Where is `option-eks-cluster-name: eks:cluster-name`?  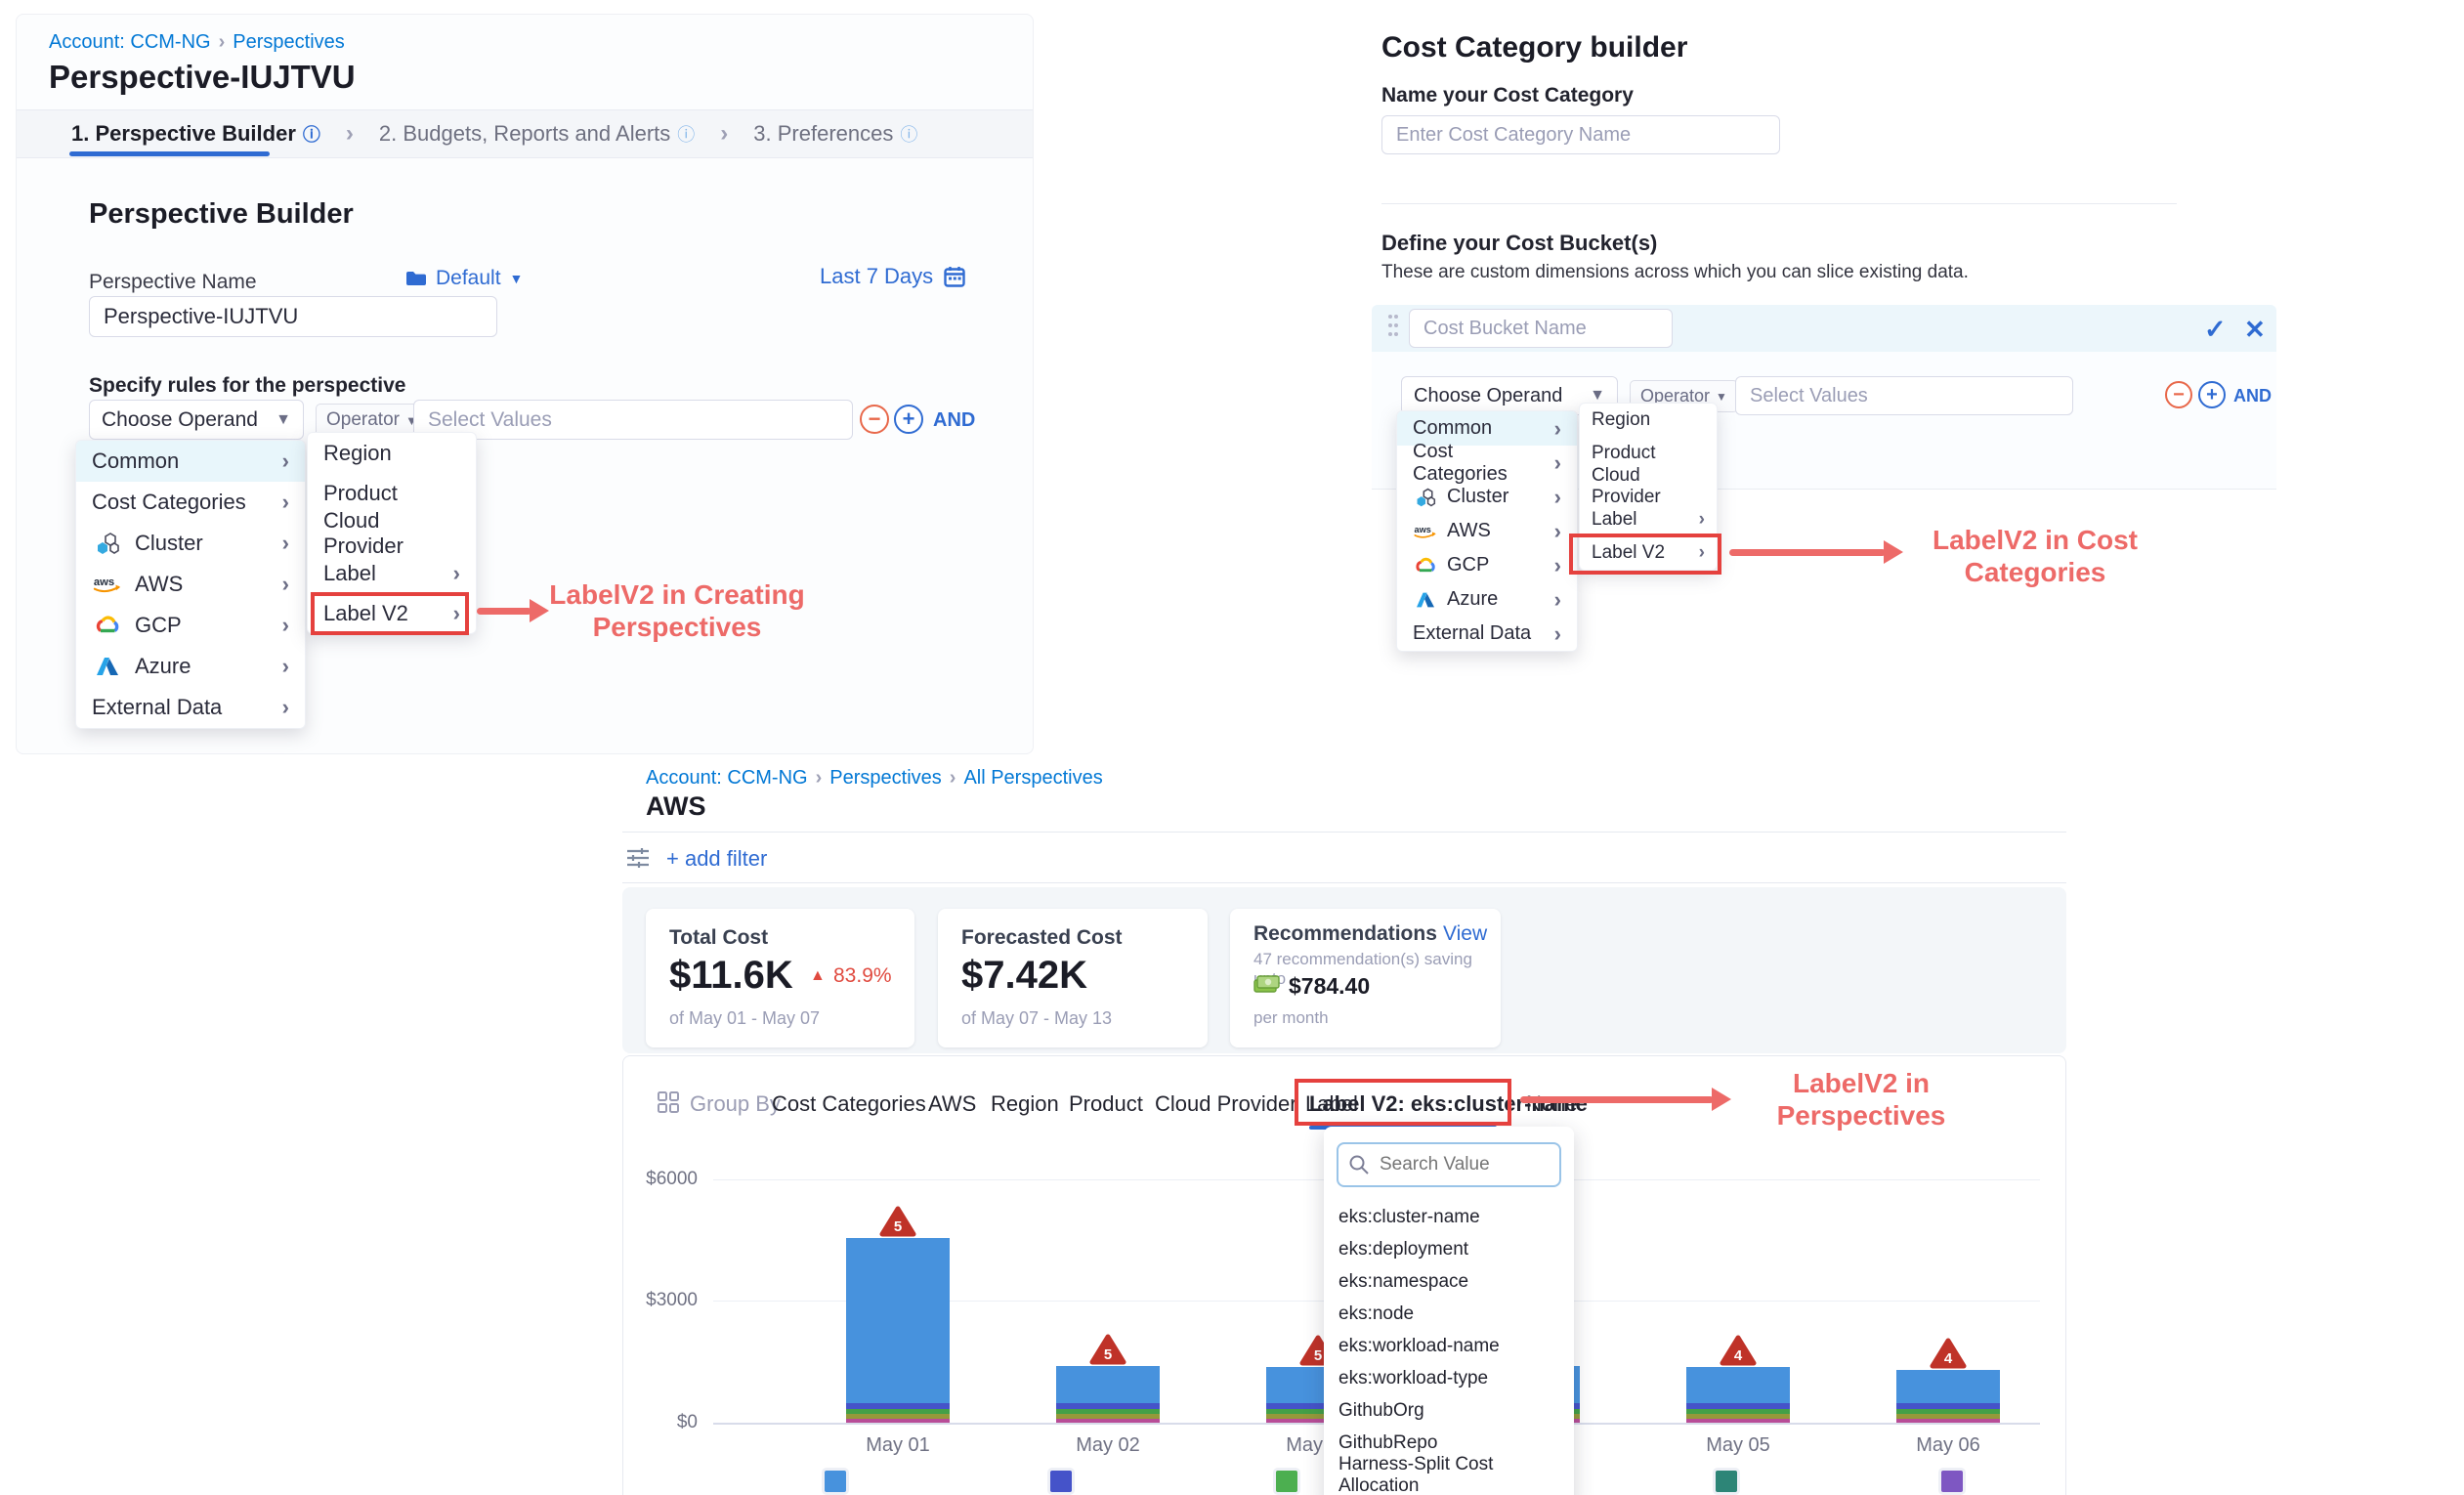 option-eks-cluster-name: eks:cluster-name is located at coordinates (1409, 1216).